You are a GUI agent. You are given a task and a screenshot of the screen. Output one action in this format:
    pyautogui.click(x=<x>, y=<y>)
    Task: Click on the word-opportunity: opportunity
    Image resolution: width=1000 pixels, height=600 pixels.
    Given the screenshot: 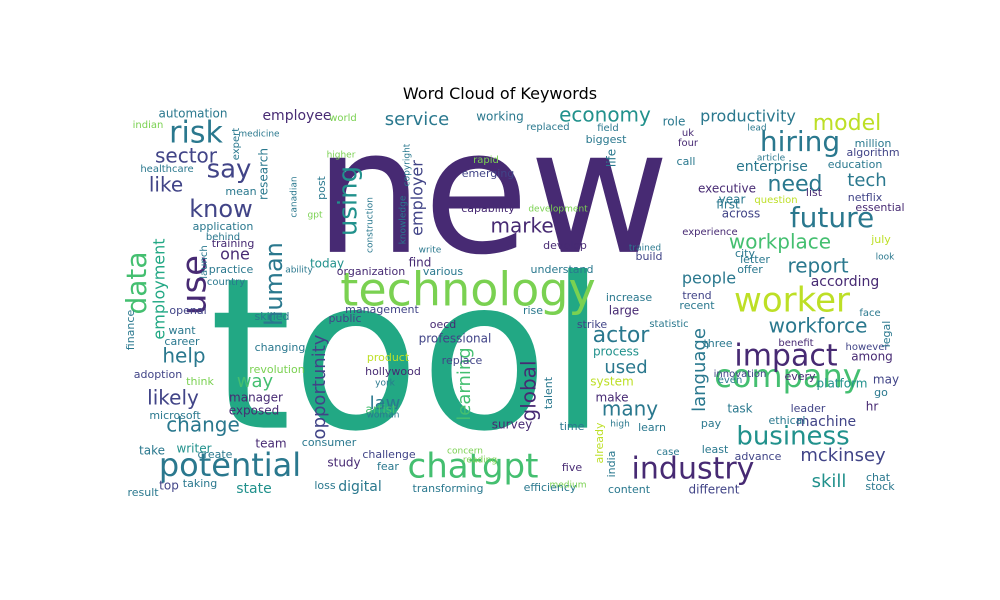 What is the action you would take?
    pyautogui.click(x=319, y=386)
    